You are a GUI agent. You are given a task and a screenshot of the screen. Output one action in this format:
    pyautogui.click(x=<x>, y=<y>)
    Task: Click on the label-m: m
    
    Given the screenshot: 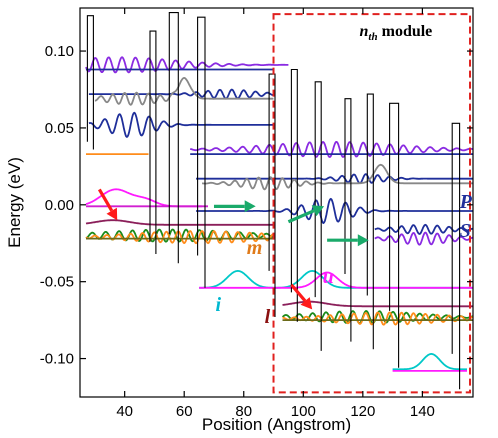 What is the action you would take?
    pyautogui.click(x=255, y=248)
    